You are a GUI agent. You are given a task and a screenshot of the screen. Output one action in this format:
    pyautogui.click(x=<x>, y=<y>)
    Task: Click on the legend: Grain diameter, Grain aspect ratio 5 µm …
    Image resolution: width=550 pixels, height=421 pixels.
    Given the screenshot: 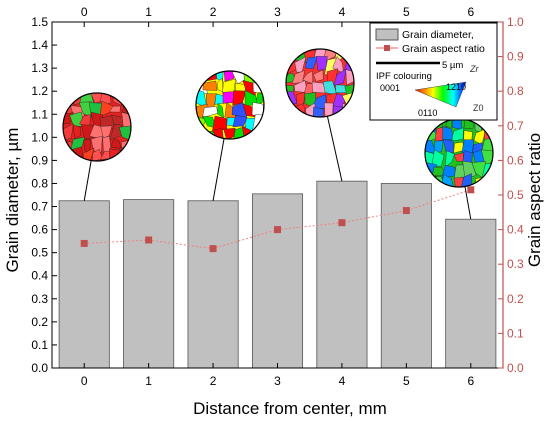 What is the action you would take?
    pyautogui.click(x=433, y=71)
    